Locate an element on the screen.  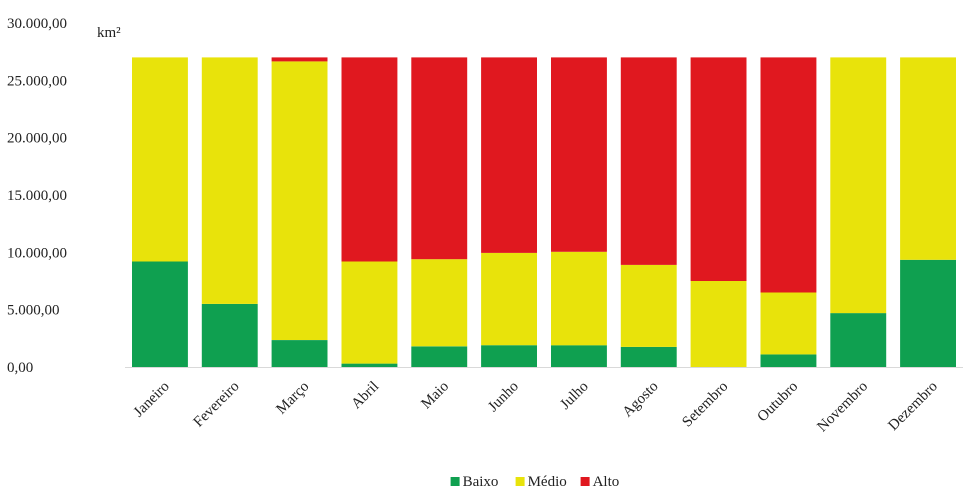
x-tick-label: Janeiro is located at coordinates (152, 400).